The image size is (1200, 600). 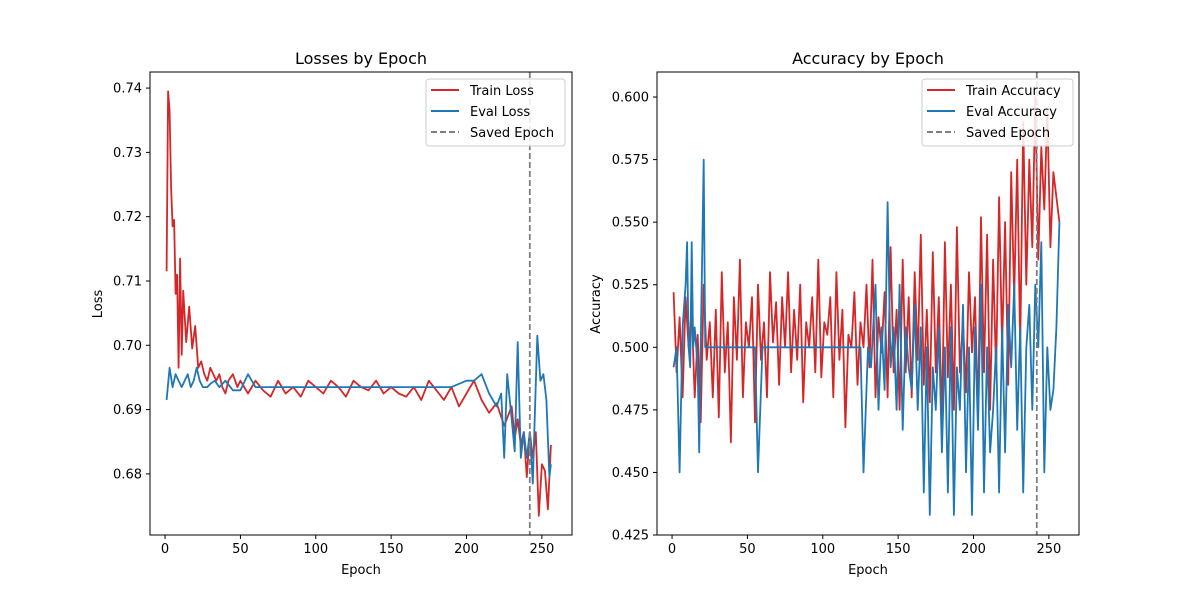 I want to click on accuracy-y-tick-label: 0.500, so click(x=630, y=348).